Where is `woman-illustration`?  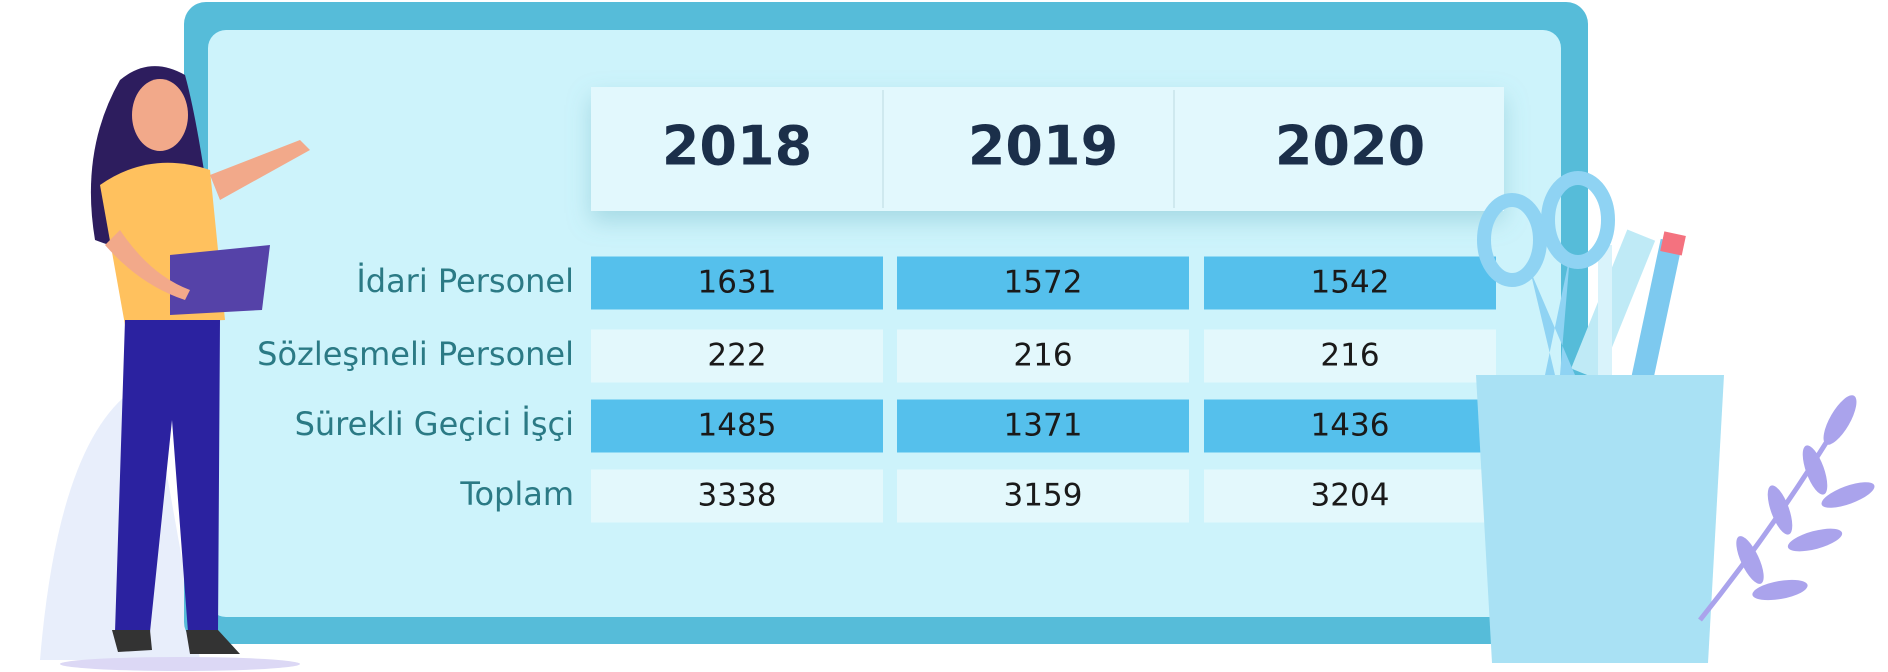 woman-illustration is located at coordinates (185, 368).